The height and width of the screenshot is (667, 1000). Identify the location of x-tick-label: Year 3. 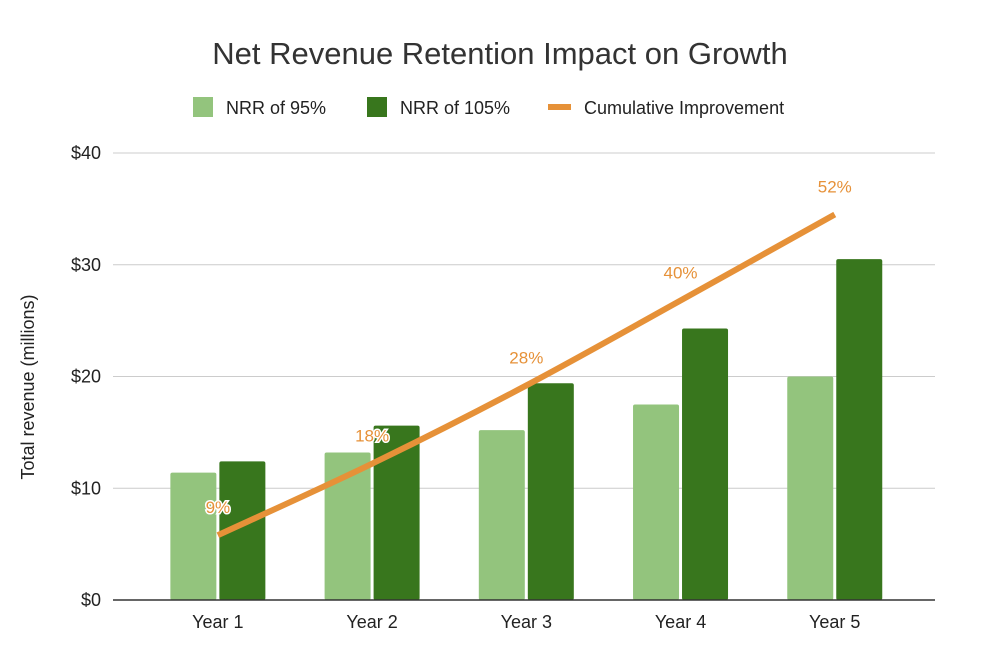
(526, 622).